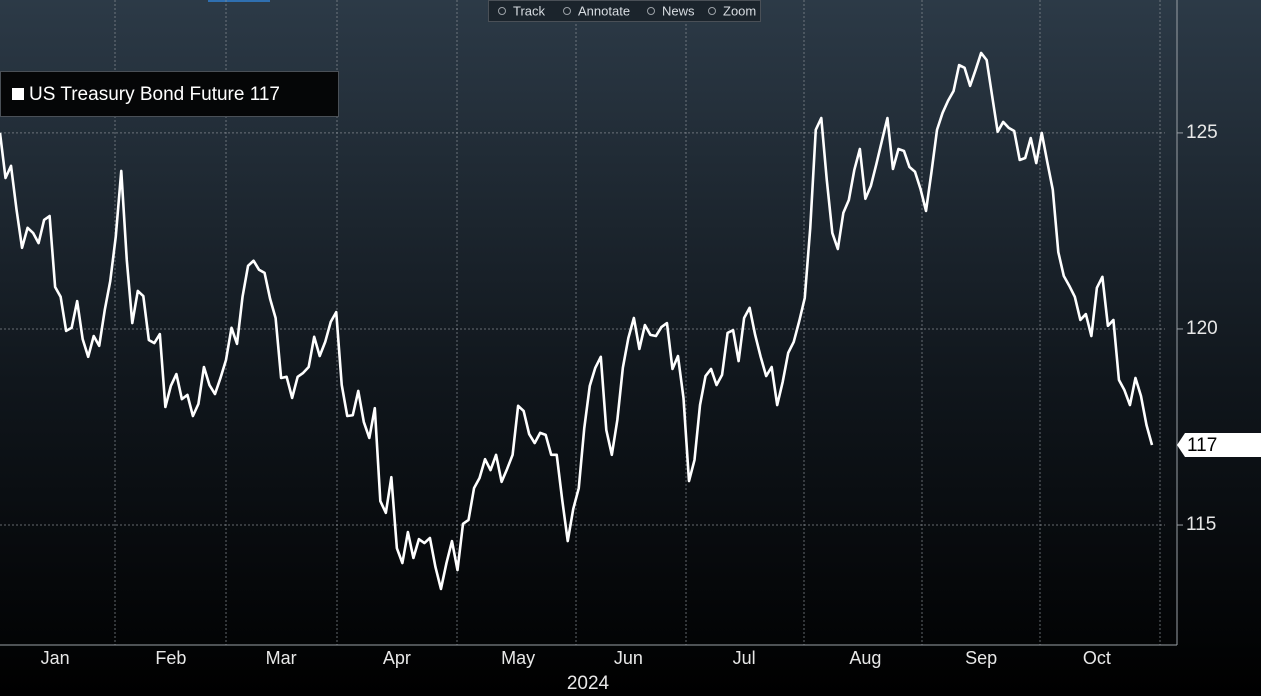 This screenshot has width=1261, height=696. I want to click on toolbar-label: Track, so click(529, 10).